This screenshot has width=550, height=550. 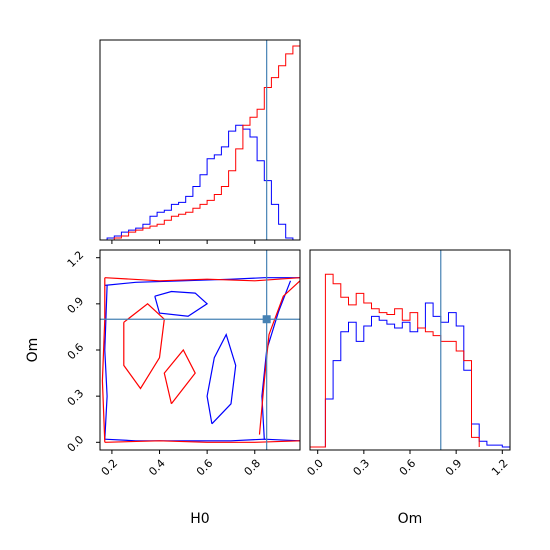 I want to click on h0-histogram-blue, so click(x=200, y=182).